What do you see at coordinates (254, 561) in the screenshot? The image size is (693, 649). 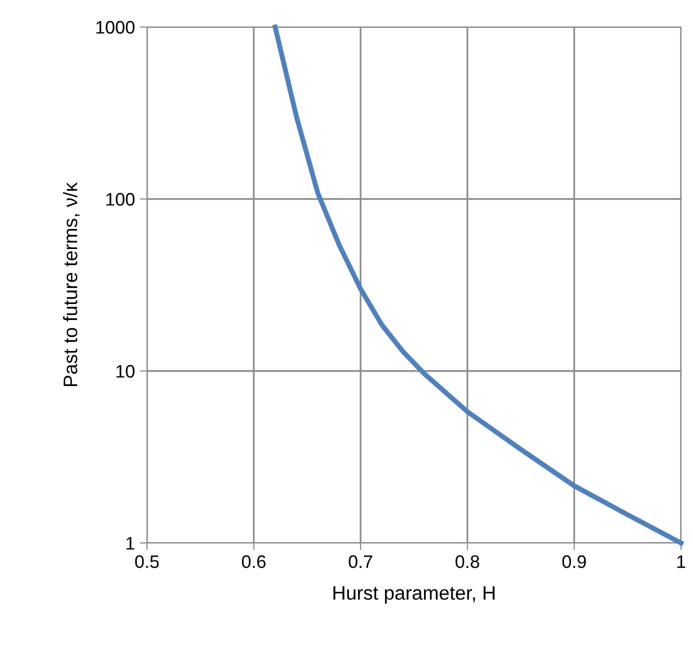 I see `x-tick-label: 0.6` at bounding box center [254, 561].